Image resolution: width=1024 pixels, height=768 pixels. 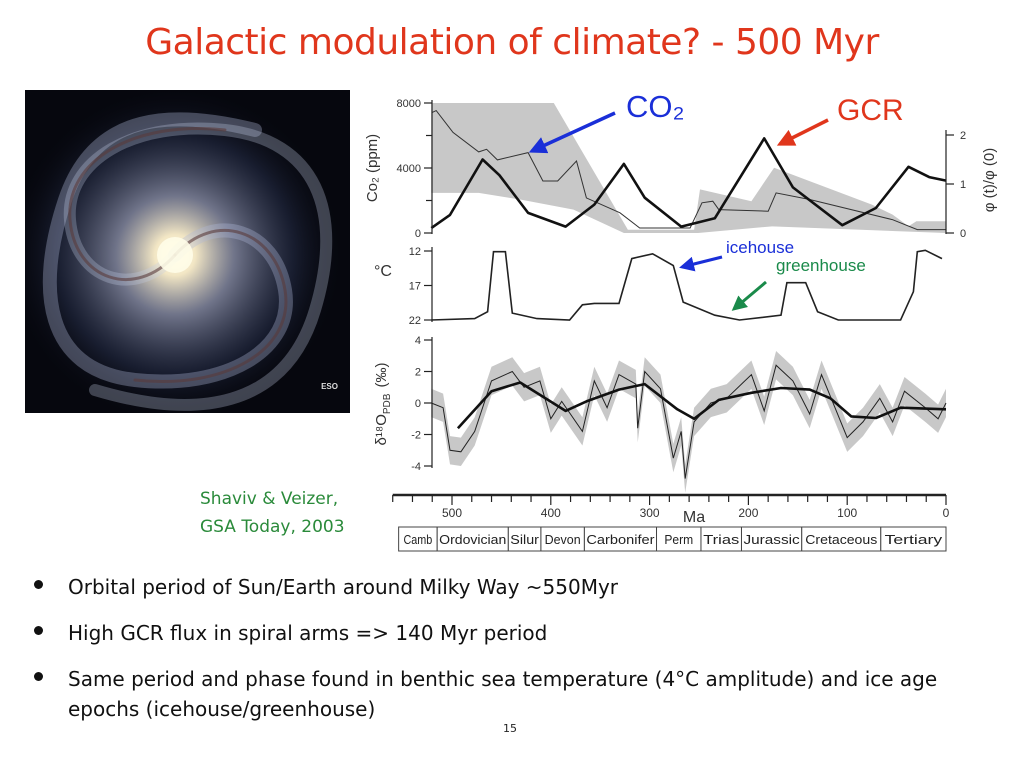 I want to click on gcr-tick-label: 0, so click(x=963, y=234).